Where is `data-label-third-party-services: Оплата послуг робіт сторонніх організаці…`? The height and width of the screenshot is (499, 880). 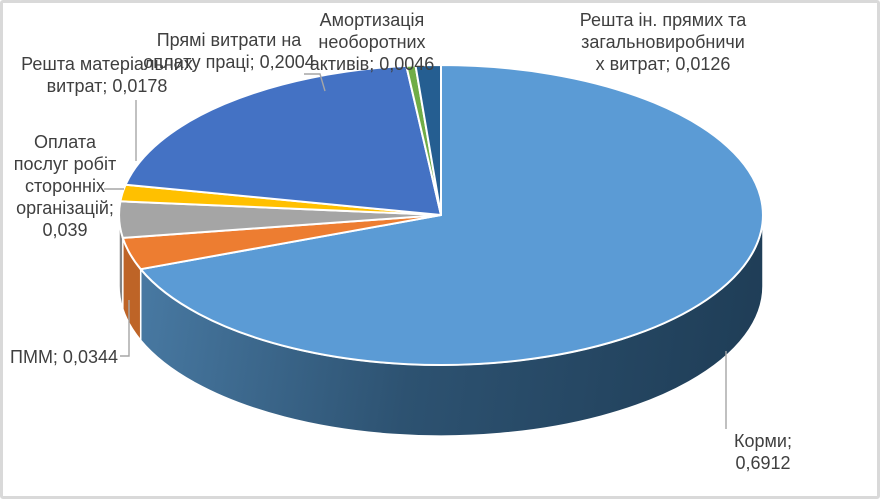
data-label-third-party-services: Оплата послуг робіт сторонніх організаці… is located at coordinates (65, 186).